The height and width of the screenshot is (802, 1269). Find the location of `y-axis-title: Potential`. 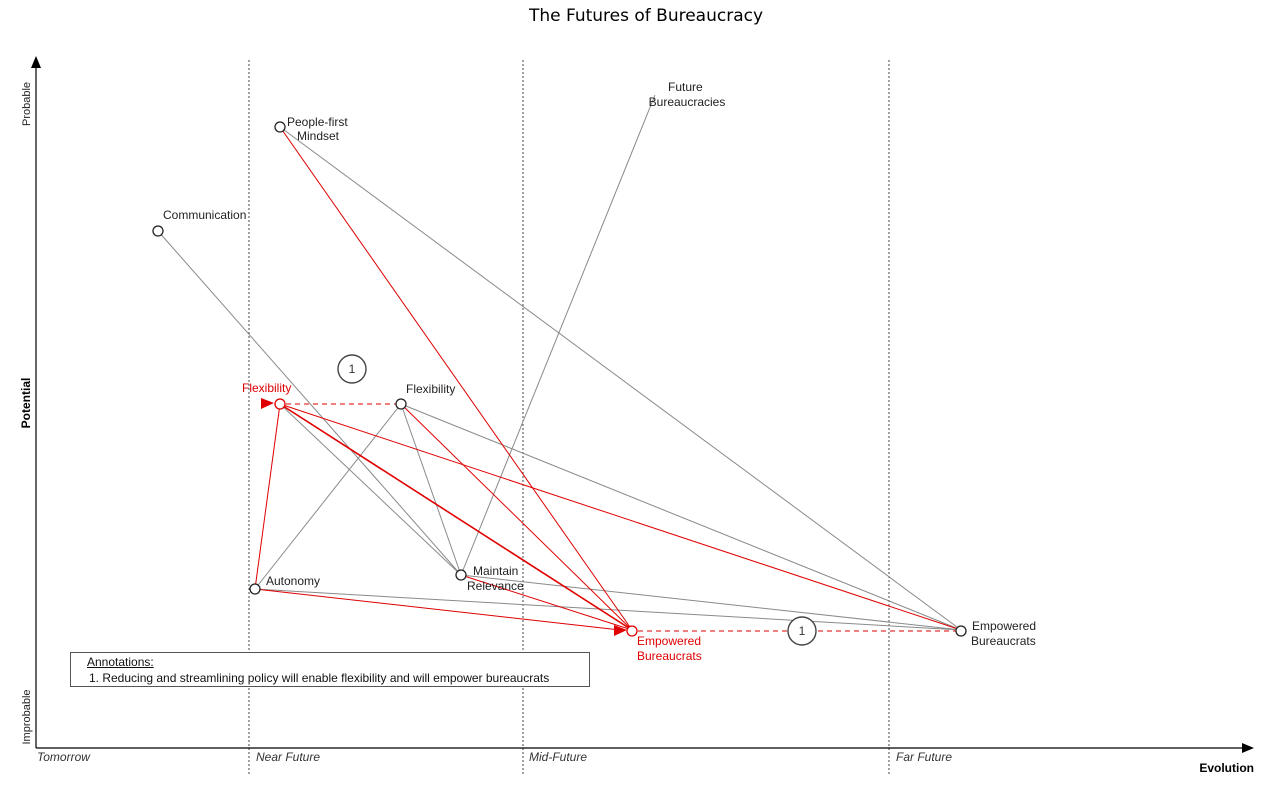

y-axis-title: Potential is located at coordinates (26, 403).